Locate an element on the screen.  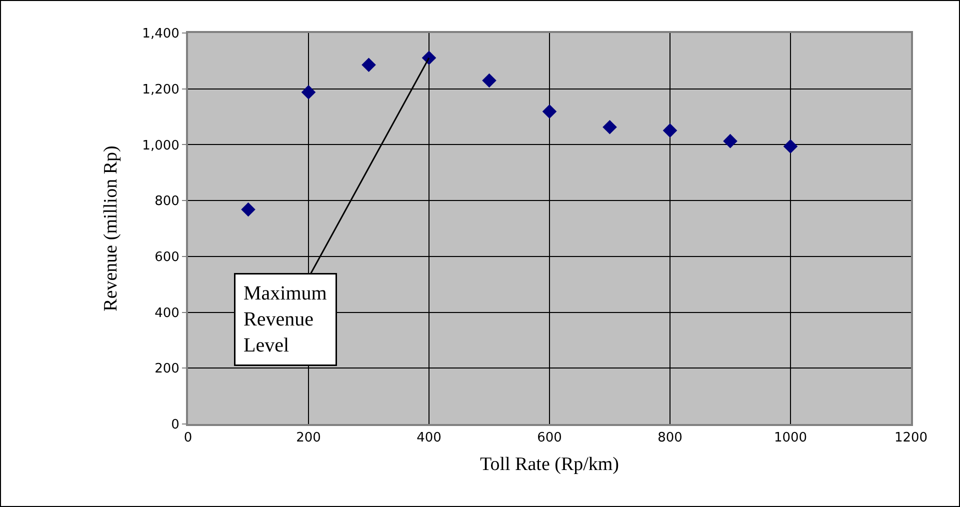
y-tick-label: 400 is located at coordinates (167, 313).